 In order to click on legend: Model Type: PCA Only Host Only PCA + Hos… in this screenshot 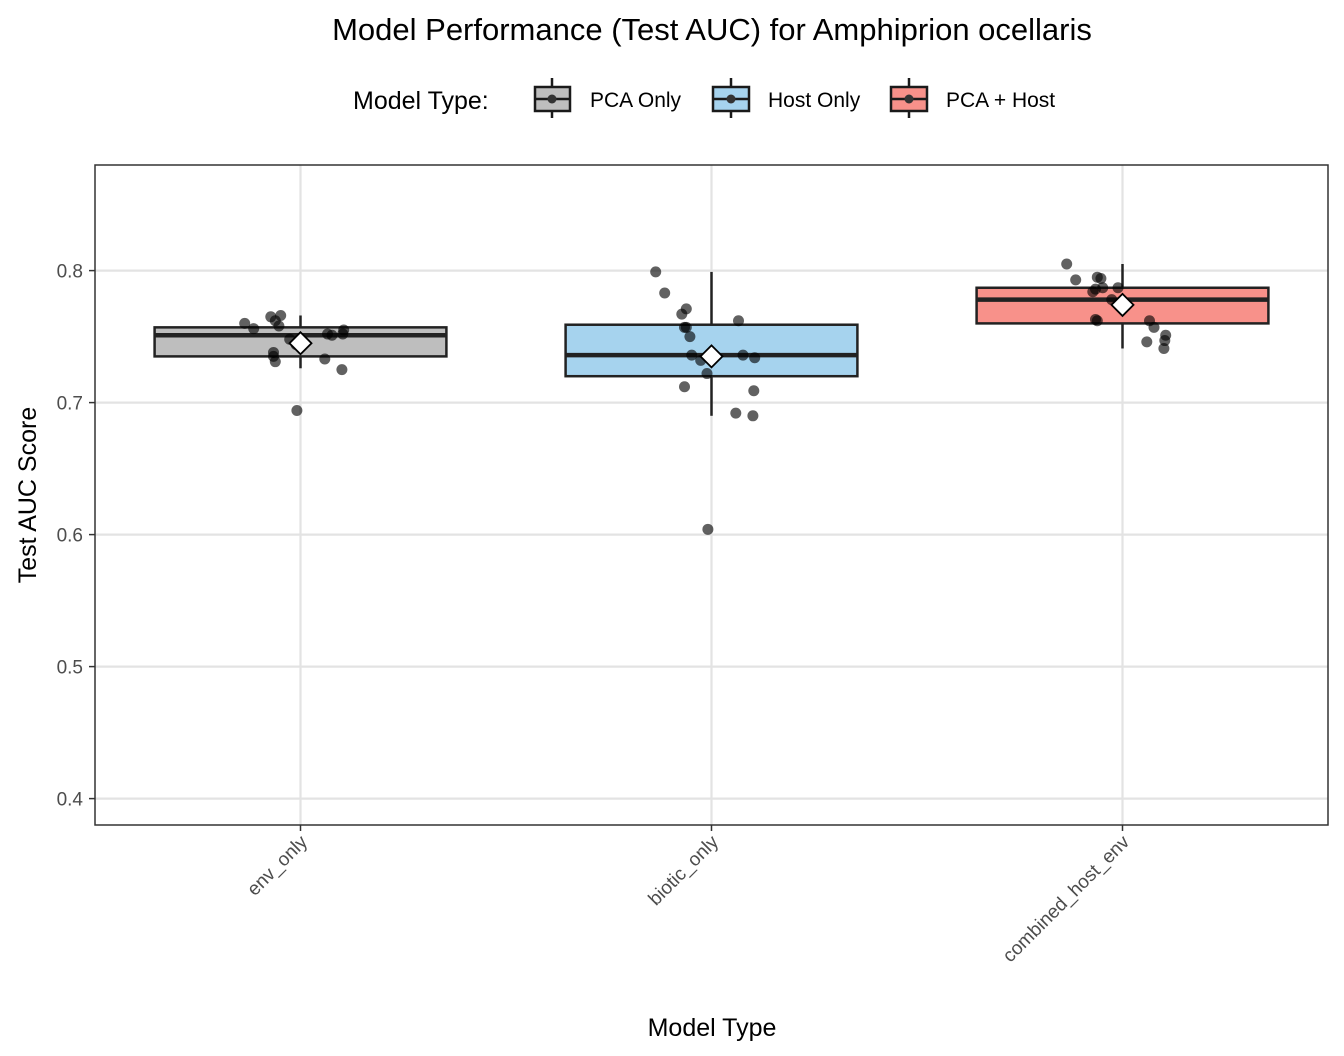, I will do `click(704, 98)`.